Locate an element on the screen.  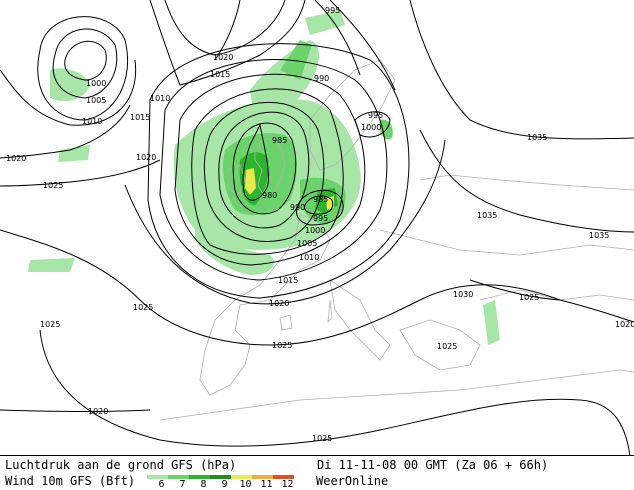
isobar-label: 1030 is located at coordinates (463, 294).